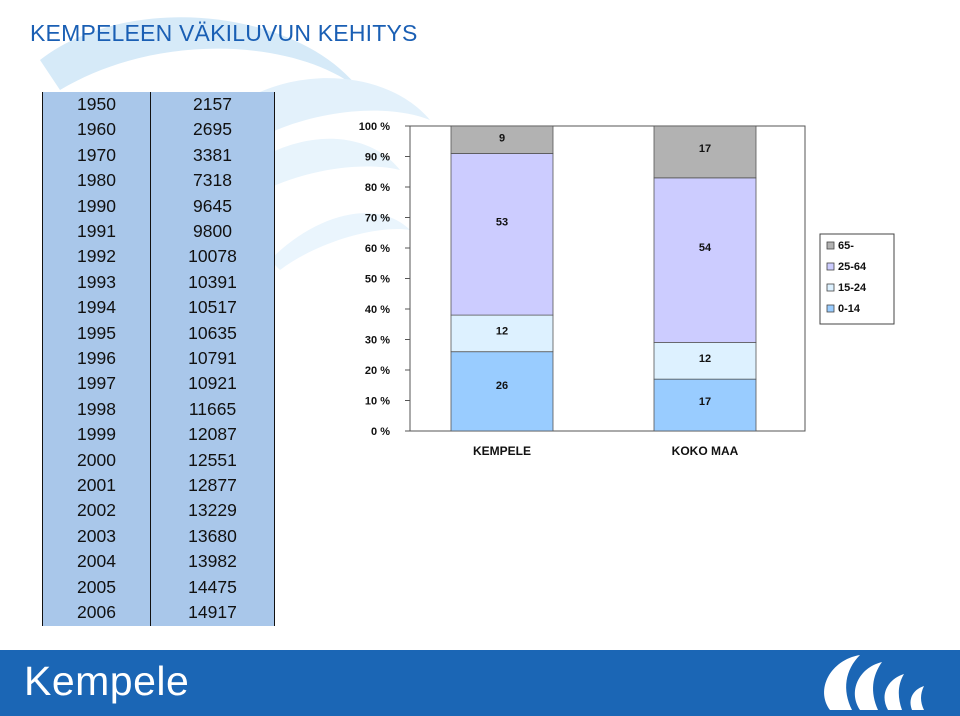 Image resolution: width=960 pixels, height=716 pixels. Describe the element at coordinates (212, 535) in the screenshot. I see `population-cell: 13680` at that location.